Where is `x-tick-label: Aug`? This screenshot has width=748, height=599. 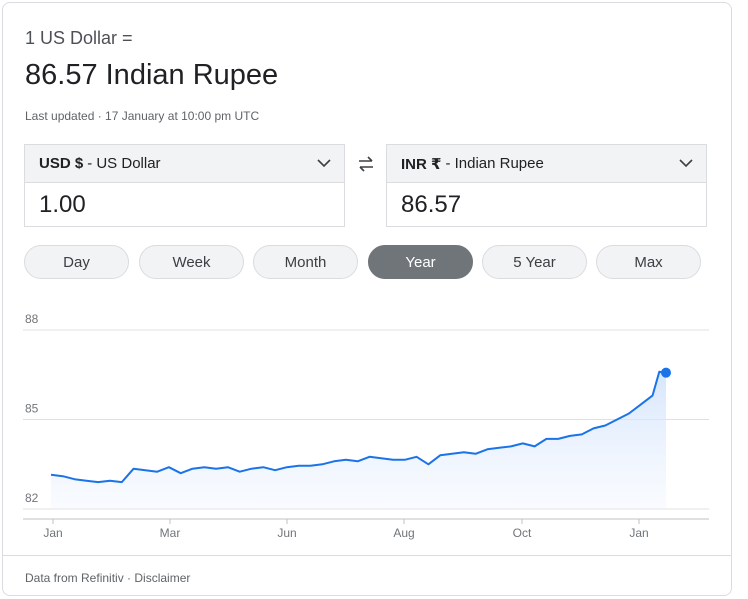
x-tick-label: Aug is located at coordinates (403, 533).